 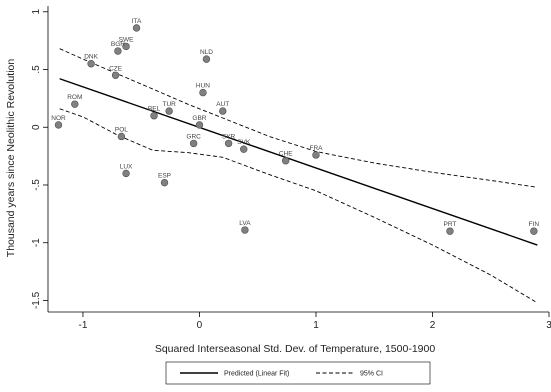 What do you see at coordinates (36, 185) in the screenshot?
I see `y-tick-label: -.5` at bounding box center [36, 185].